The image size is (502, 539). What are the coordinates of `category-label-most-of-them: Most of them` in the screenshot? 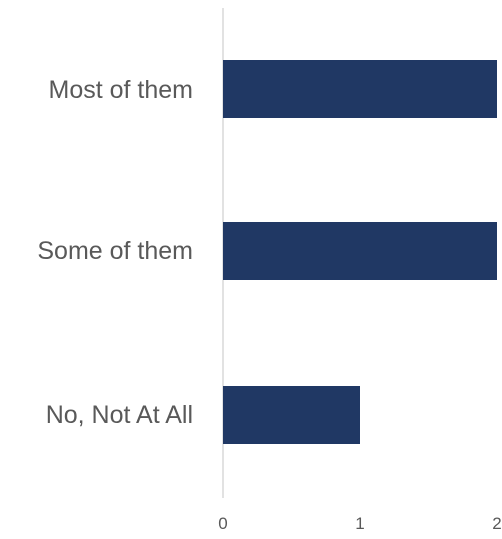 It's located at (121, 90).